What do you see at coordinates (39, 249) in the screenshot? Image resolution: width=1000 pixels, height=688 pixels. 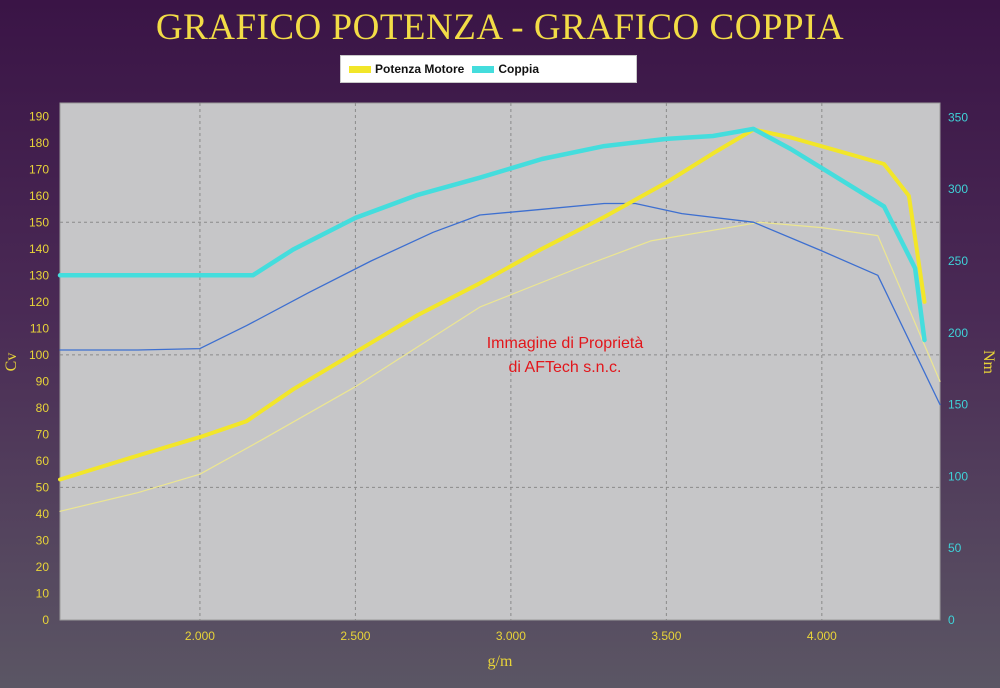 I see `y-left-tick-label: 140` at bounding box center [39, 249].